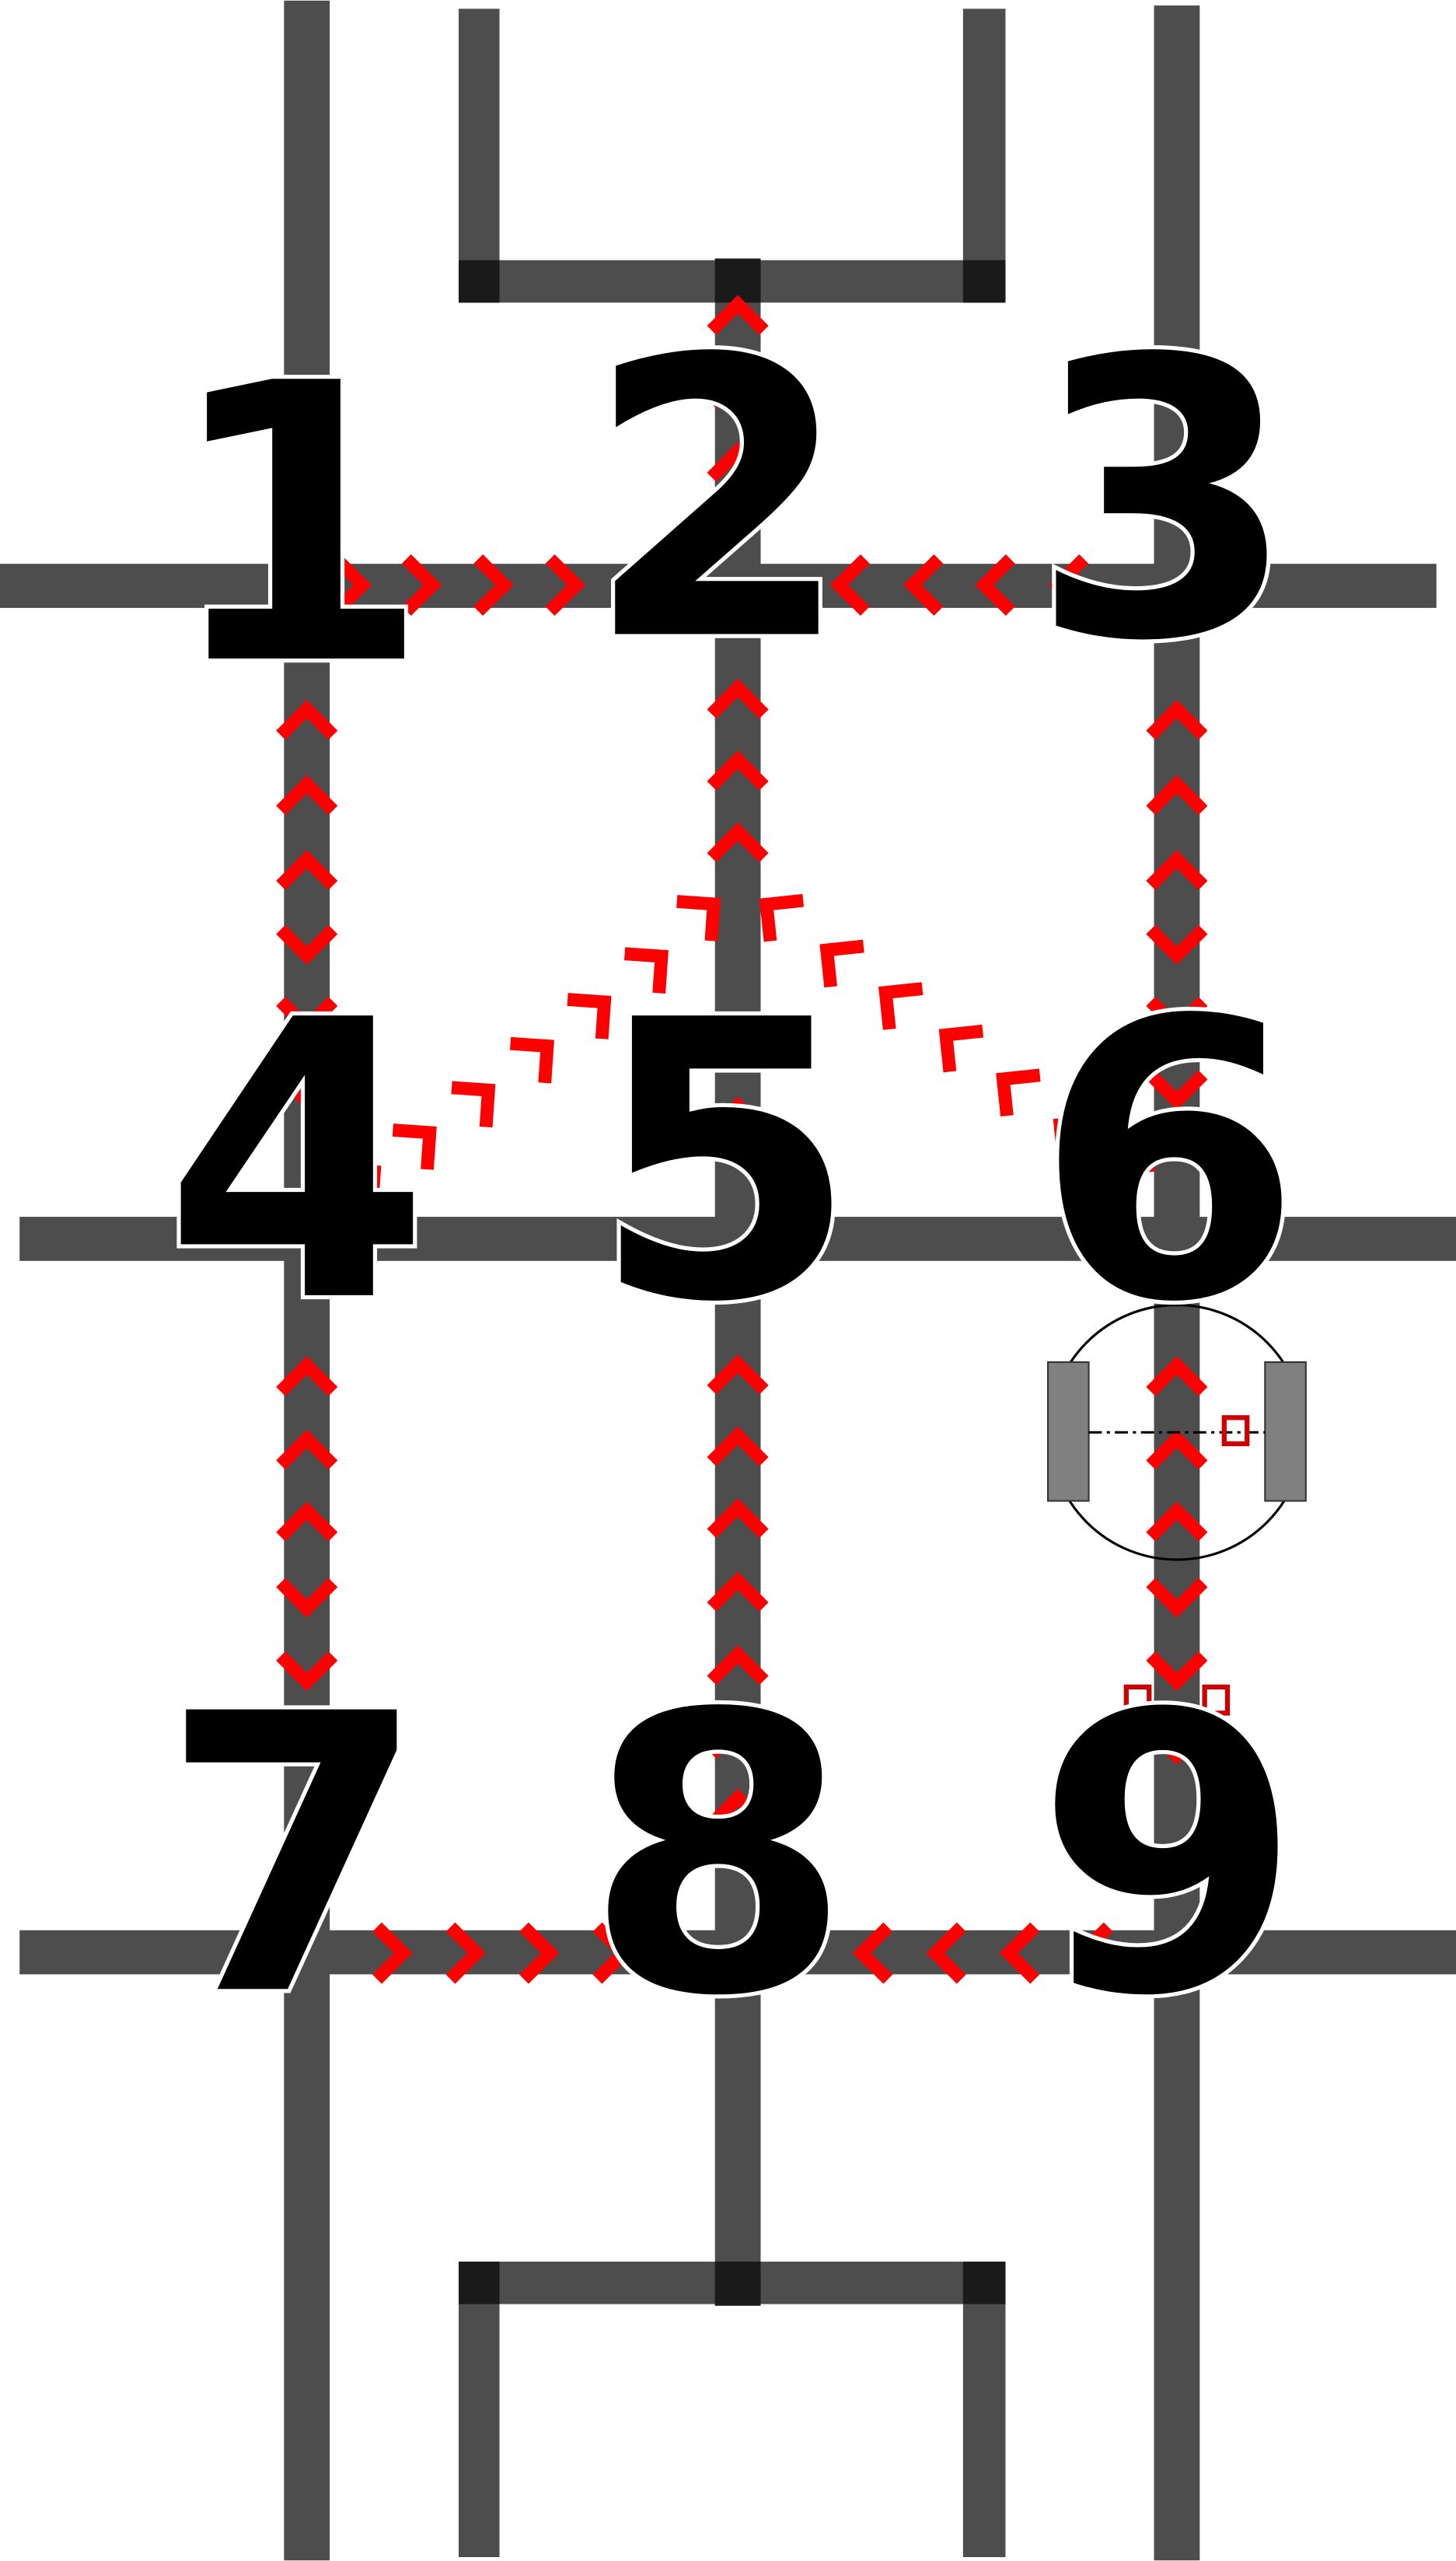  What do you see at coordinates (737, 1282) in the screenshot?
I see `track-vertical-center` at bounding box center [737, 1282].